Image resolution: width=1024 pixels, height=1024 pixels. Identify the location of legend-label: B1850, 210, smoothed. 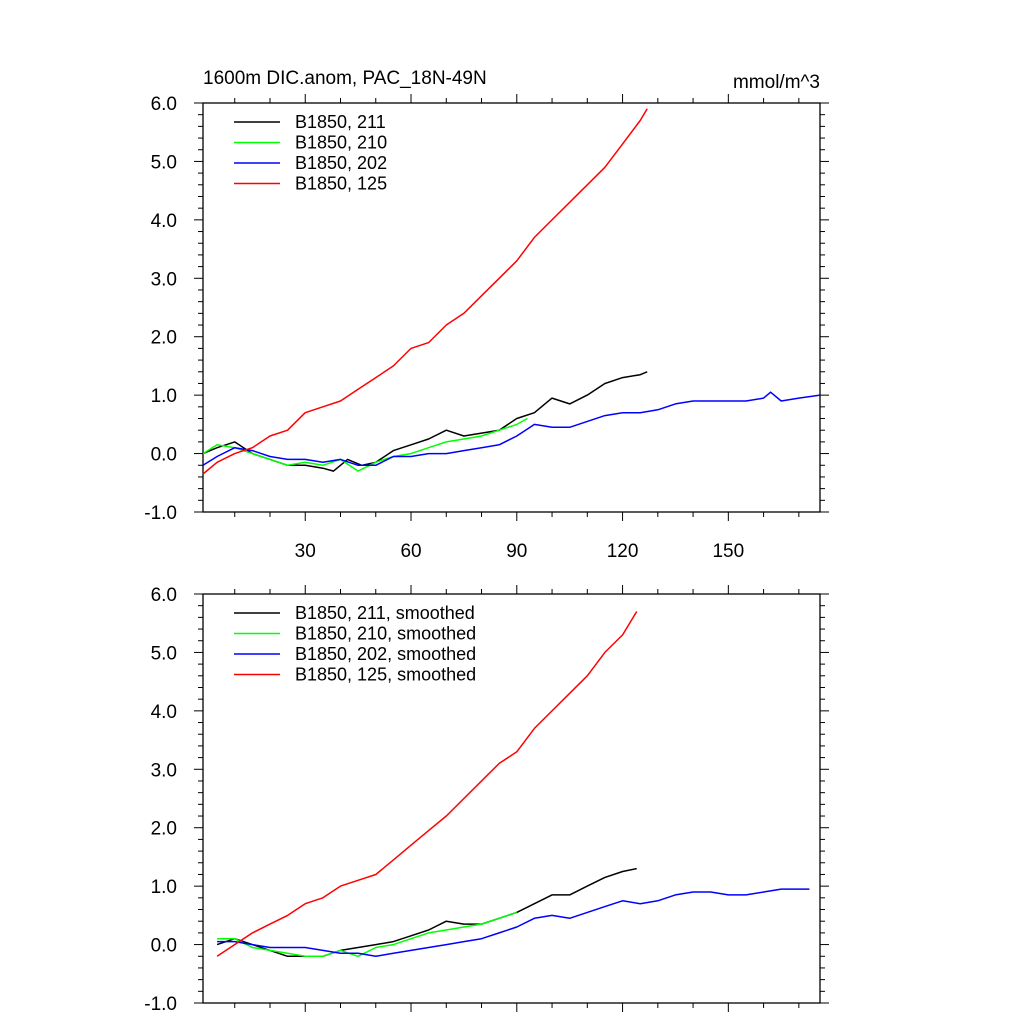
(385, 634).